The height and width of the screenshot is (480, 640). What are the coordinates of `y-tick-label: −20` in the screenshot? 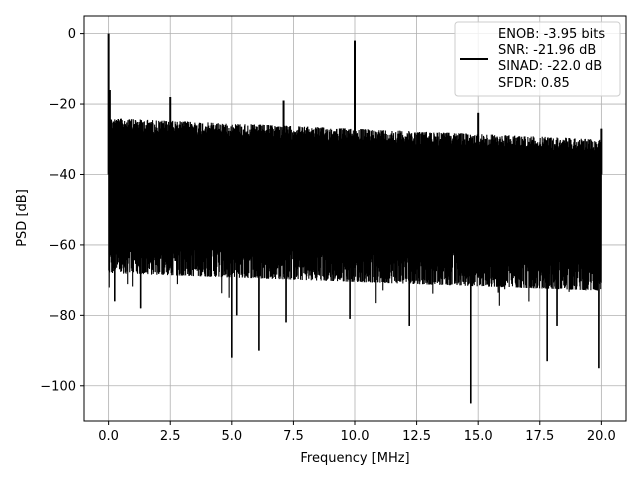 It's located at (62, 105).